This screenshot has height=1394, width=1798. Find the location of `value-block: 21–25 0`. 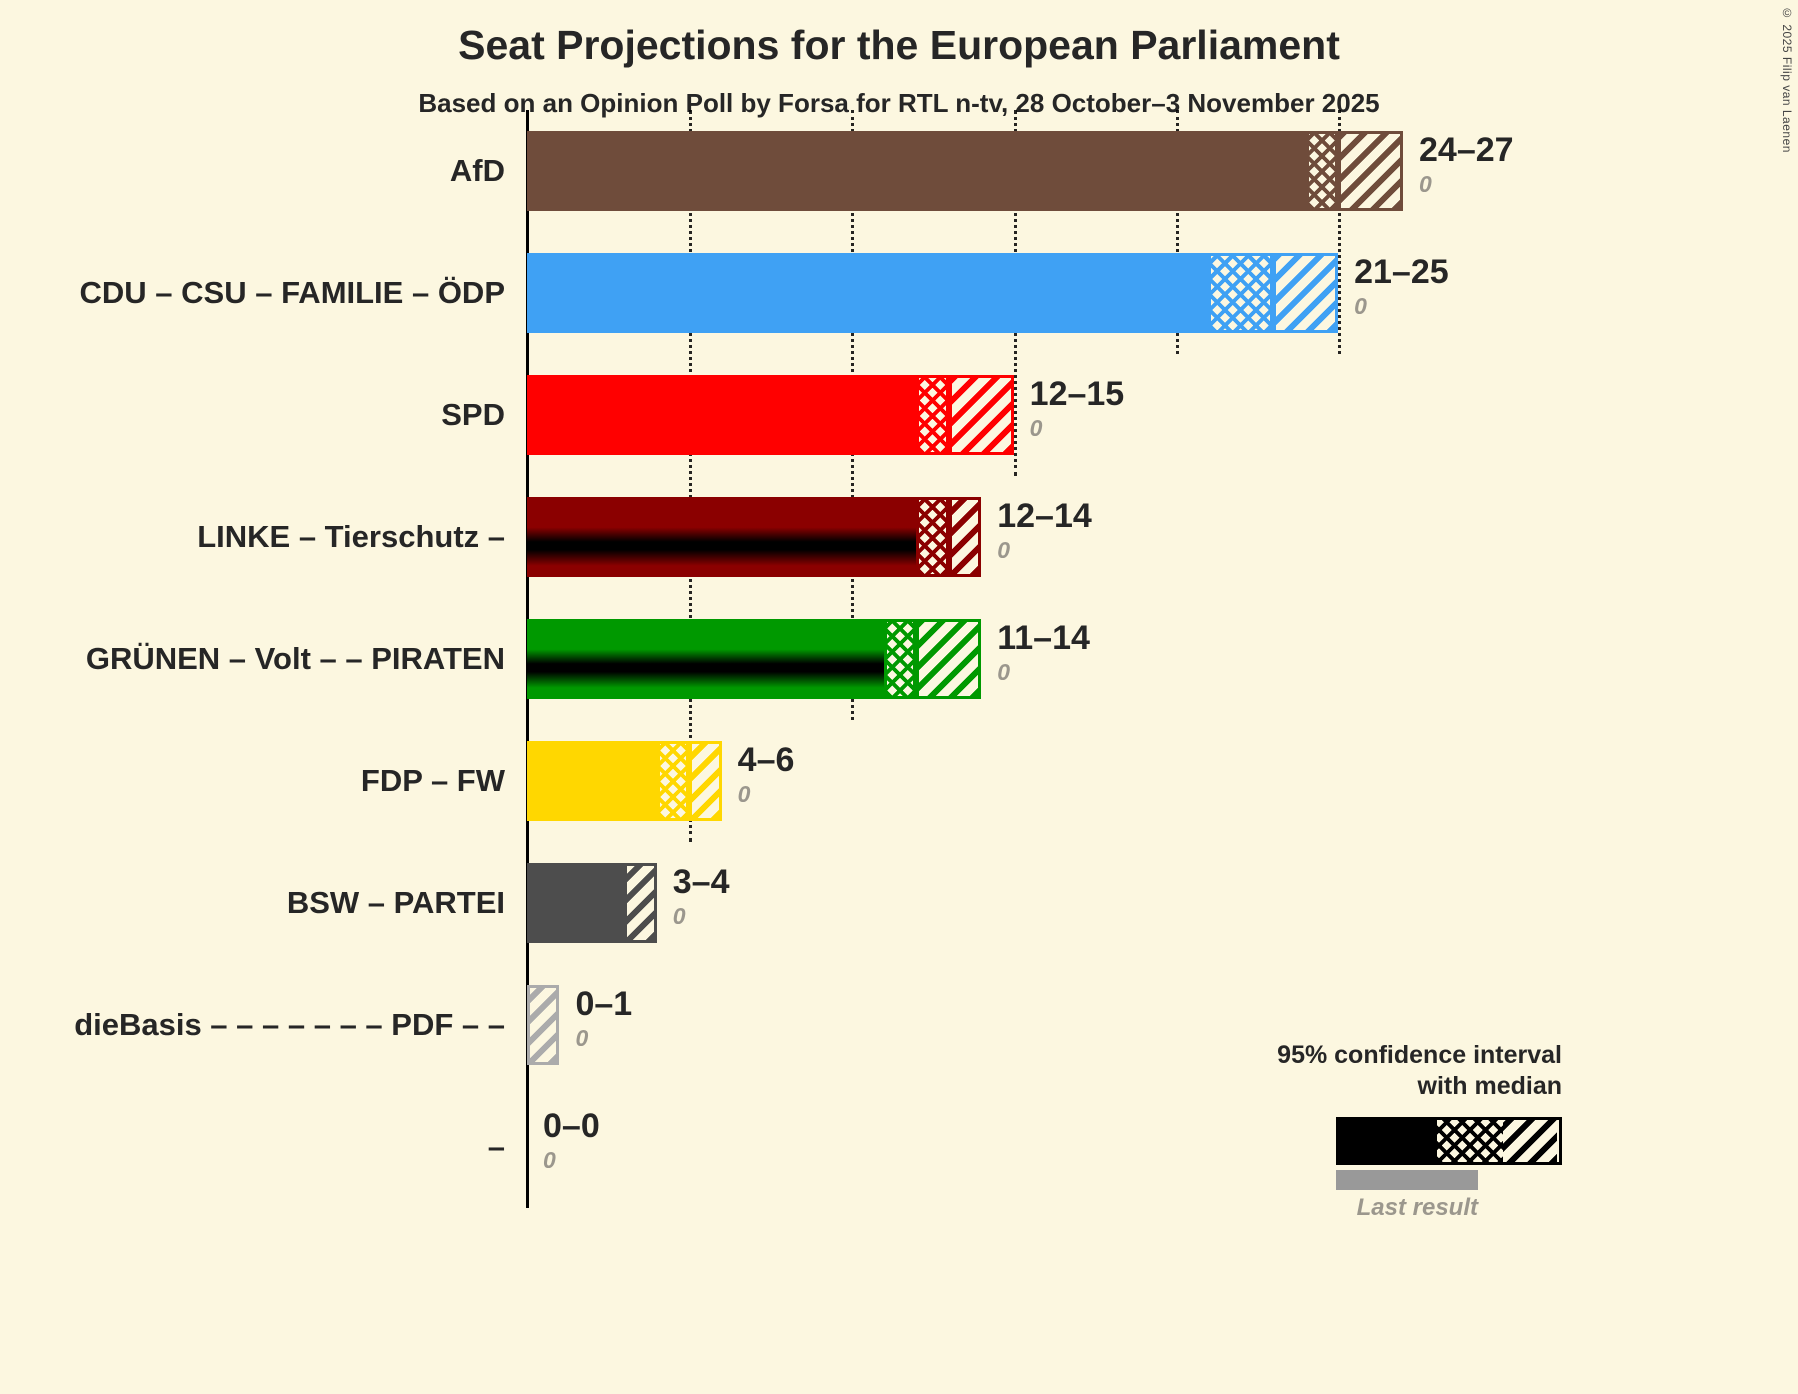

value-block: 21–25 0 is located at coordinates (1401, 287).